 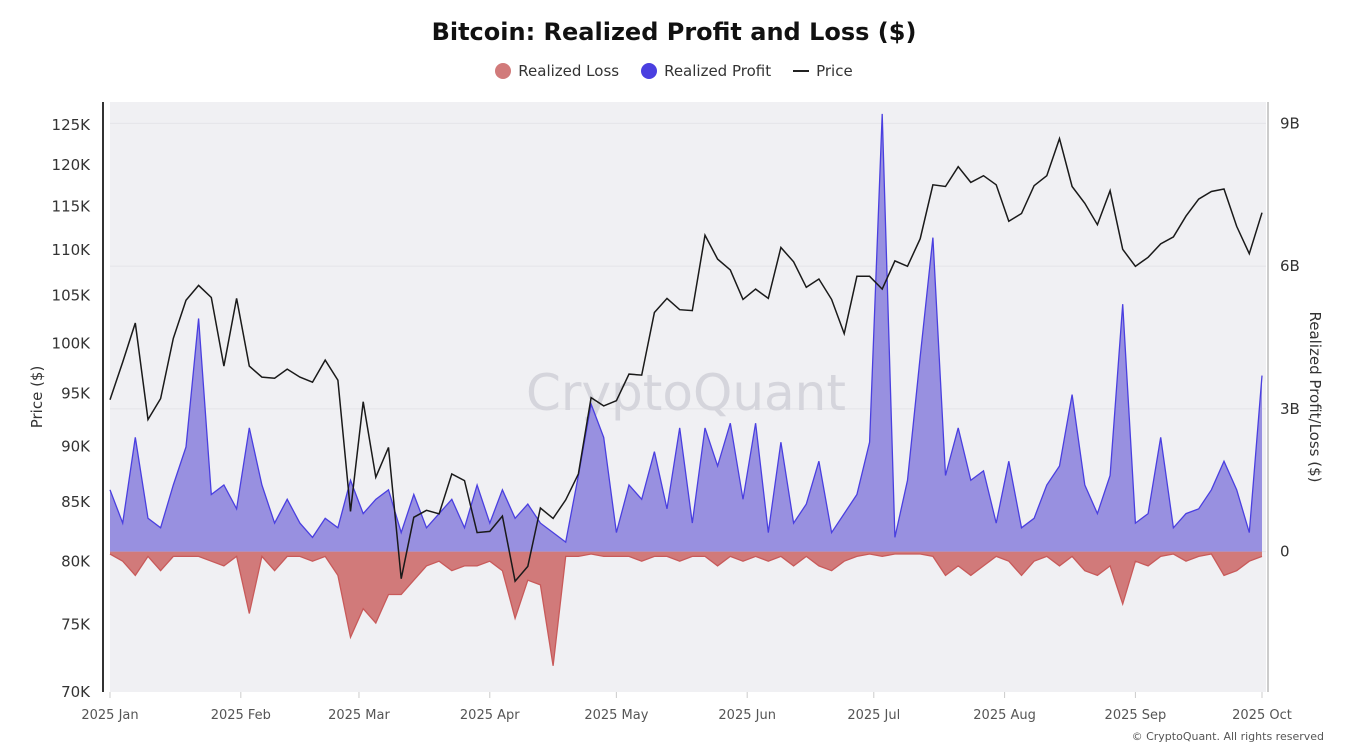 What do you see at coordinates (76, 692) in the screenshot?
I see `y-left-tick-label: 70K` at bounding box center [76, 692].